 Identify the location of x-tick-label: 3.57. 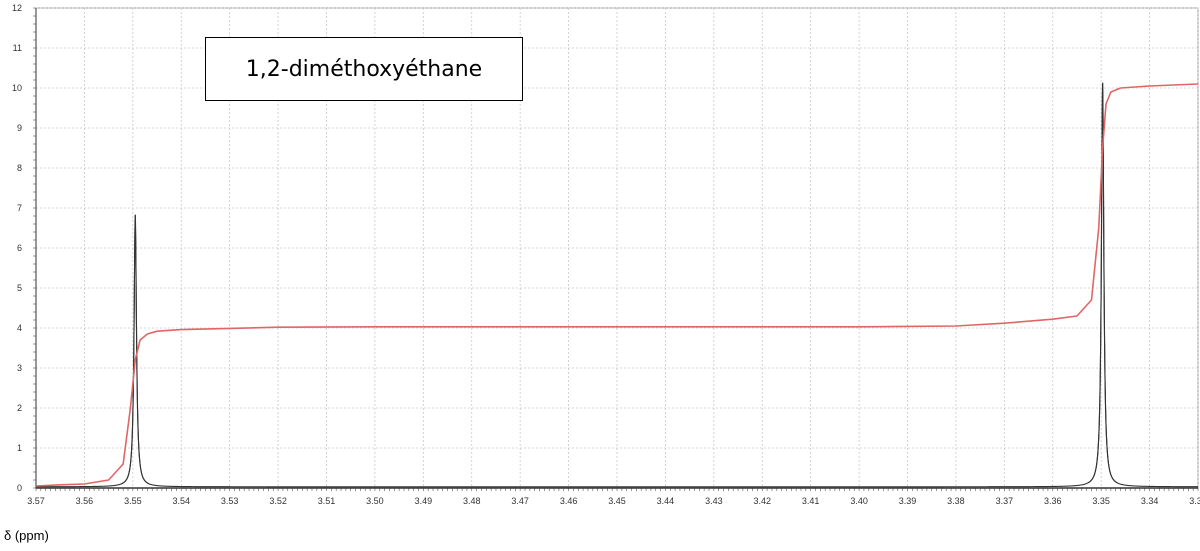
(36, 501).